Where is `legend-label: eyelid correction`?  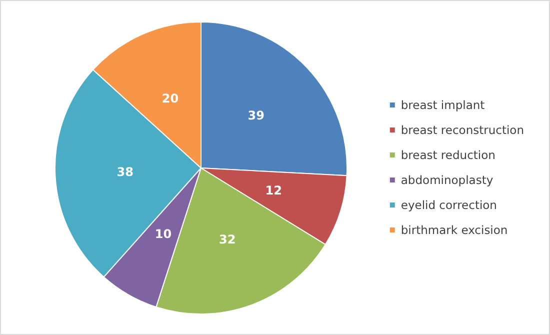 legend-label: eyelid correction is located at coordinates (448, 205).